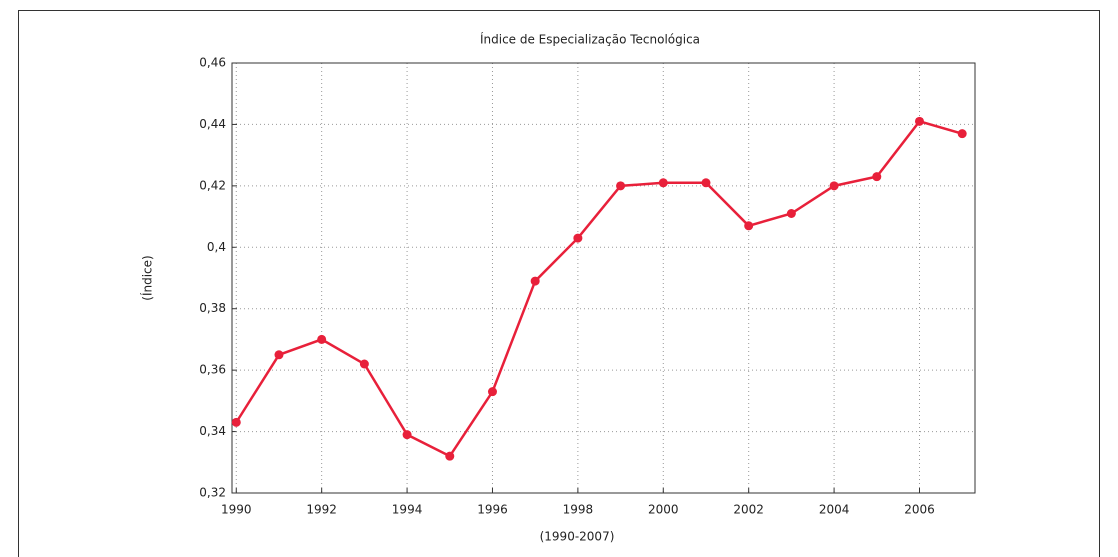  Describe the element at coordinates (236, 510) in the screenshot. I see `x-tick-label: 1990` at that location.